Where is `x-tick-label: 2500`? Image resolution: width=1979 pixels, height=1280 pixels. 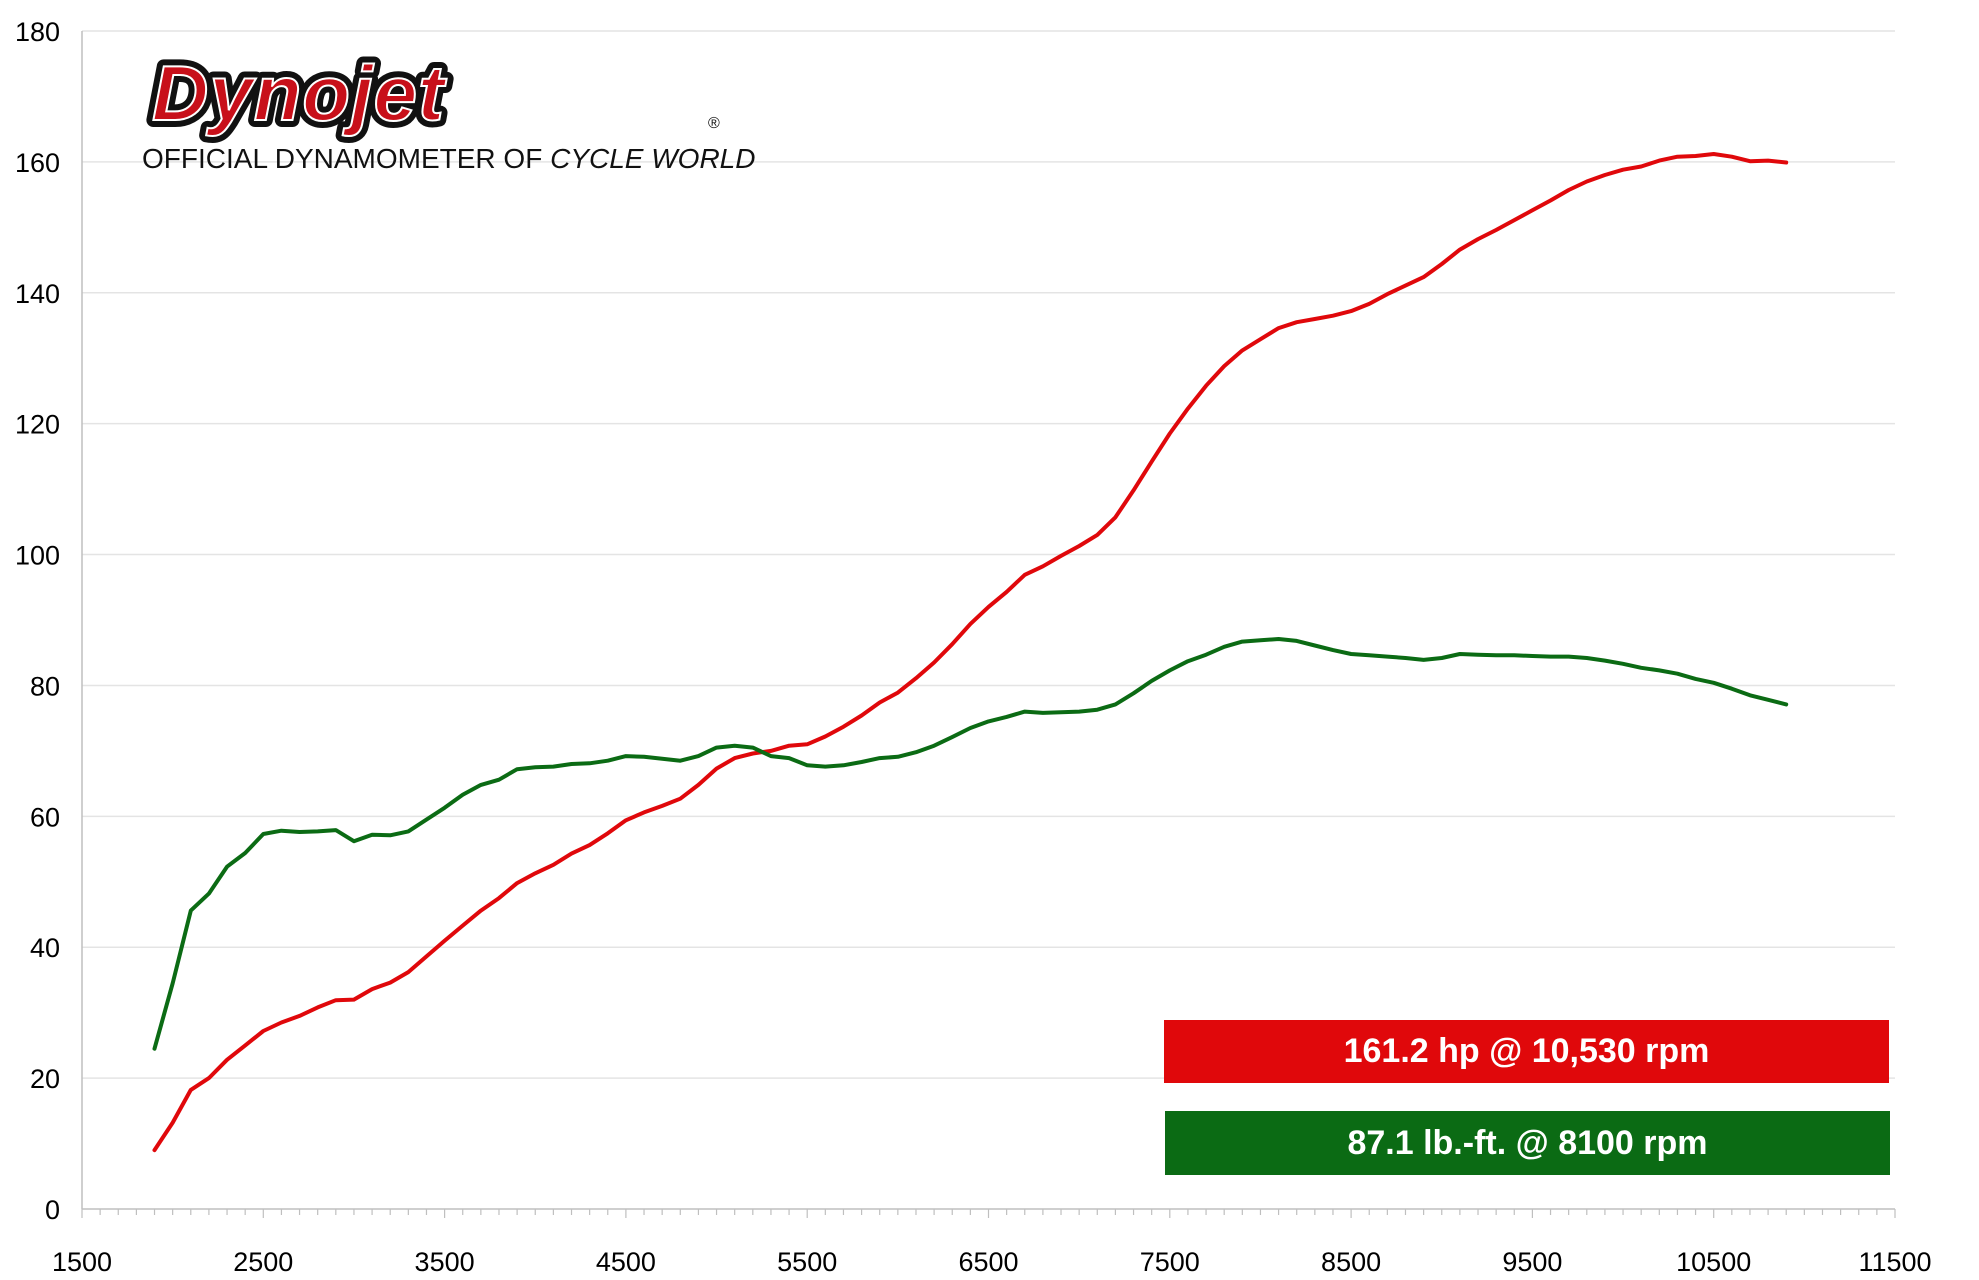
x-tick-label: 2500 is located at coordinates (263, 1262).